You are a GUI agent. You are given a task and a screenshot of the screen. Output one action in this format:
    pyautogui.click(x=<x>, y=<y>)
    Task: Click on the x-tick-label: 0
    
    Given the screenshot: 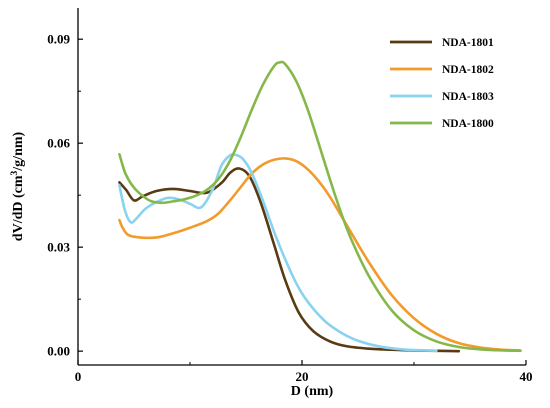 What is the action you would take?
    pyautogui.click(x=78, y=376)
    